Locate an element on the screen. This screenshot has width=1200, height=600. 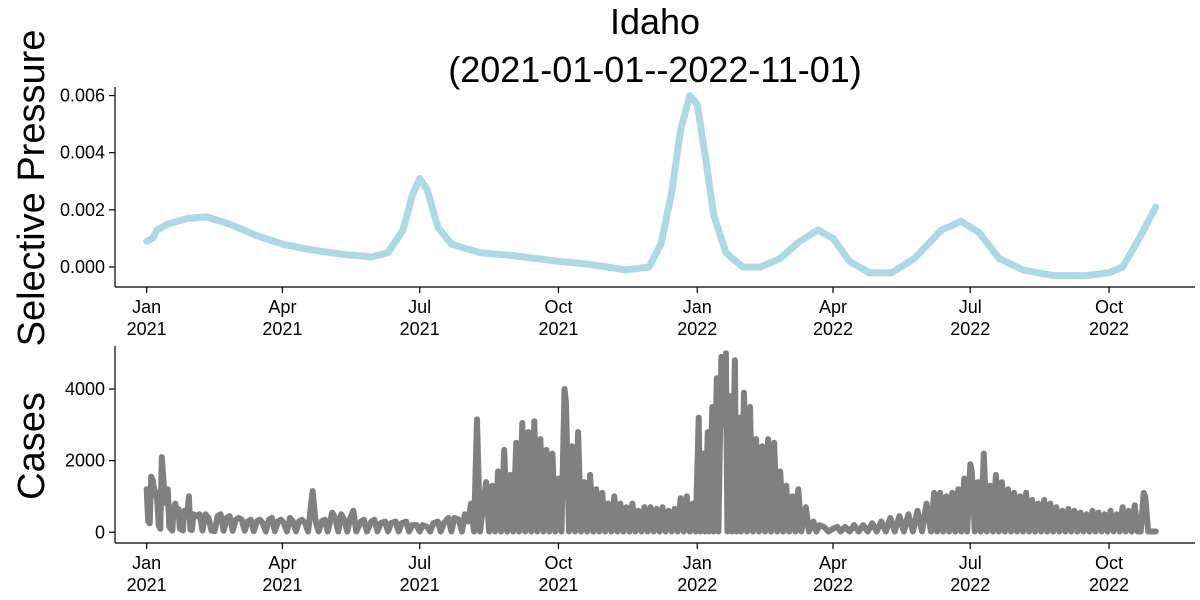
pressure-y-tick-label: 0.002 is located at coordinates (82, 210).